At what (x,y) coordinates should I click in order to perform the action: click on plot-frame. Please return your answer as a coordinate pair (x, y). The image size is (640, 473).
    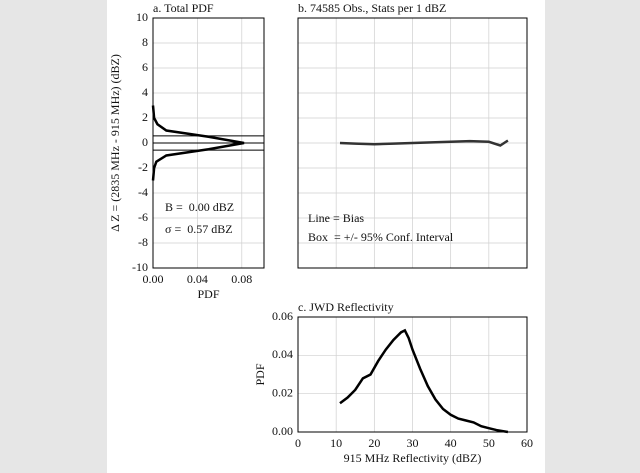
    Looking at the image, I should click on (412, 374).